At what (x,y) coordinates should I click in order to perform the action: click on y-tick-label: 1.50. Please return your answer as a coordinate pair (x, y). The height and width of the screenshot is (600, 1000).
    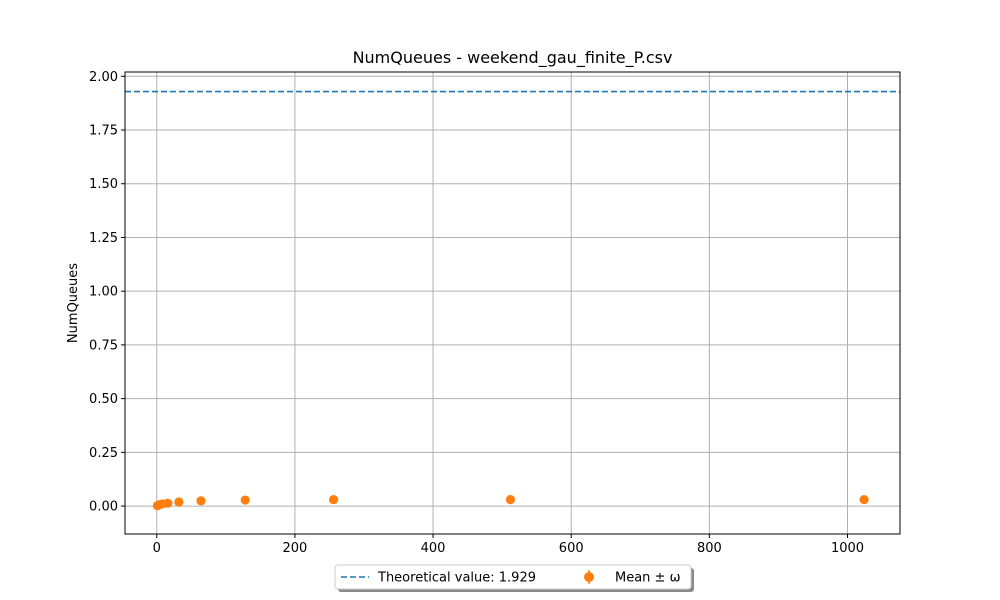
    Looking at the image, I should click on (103, 184).